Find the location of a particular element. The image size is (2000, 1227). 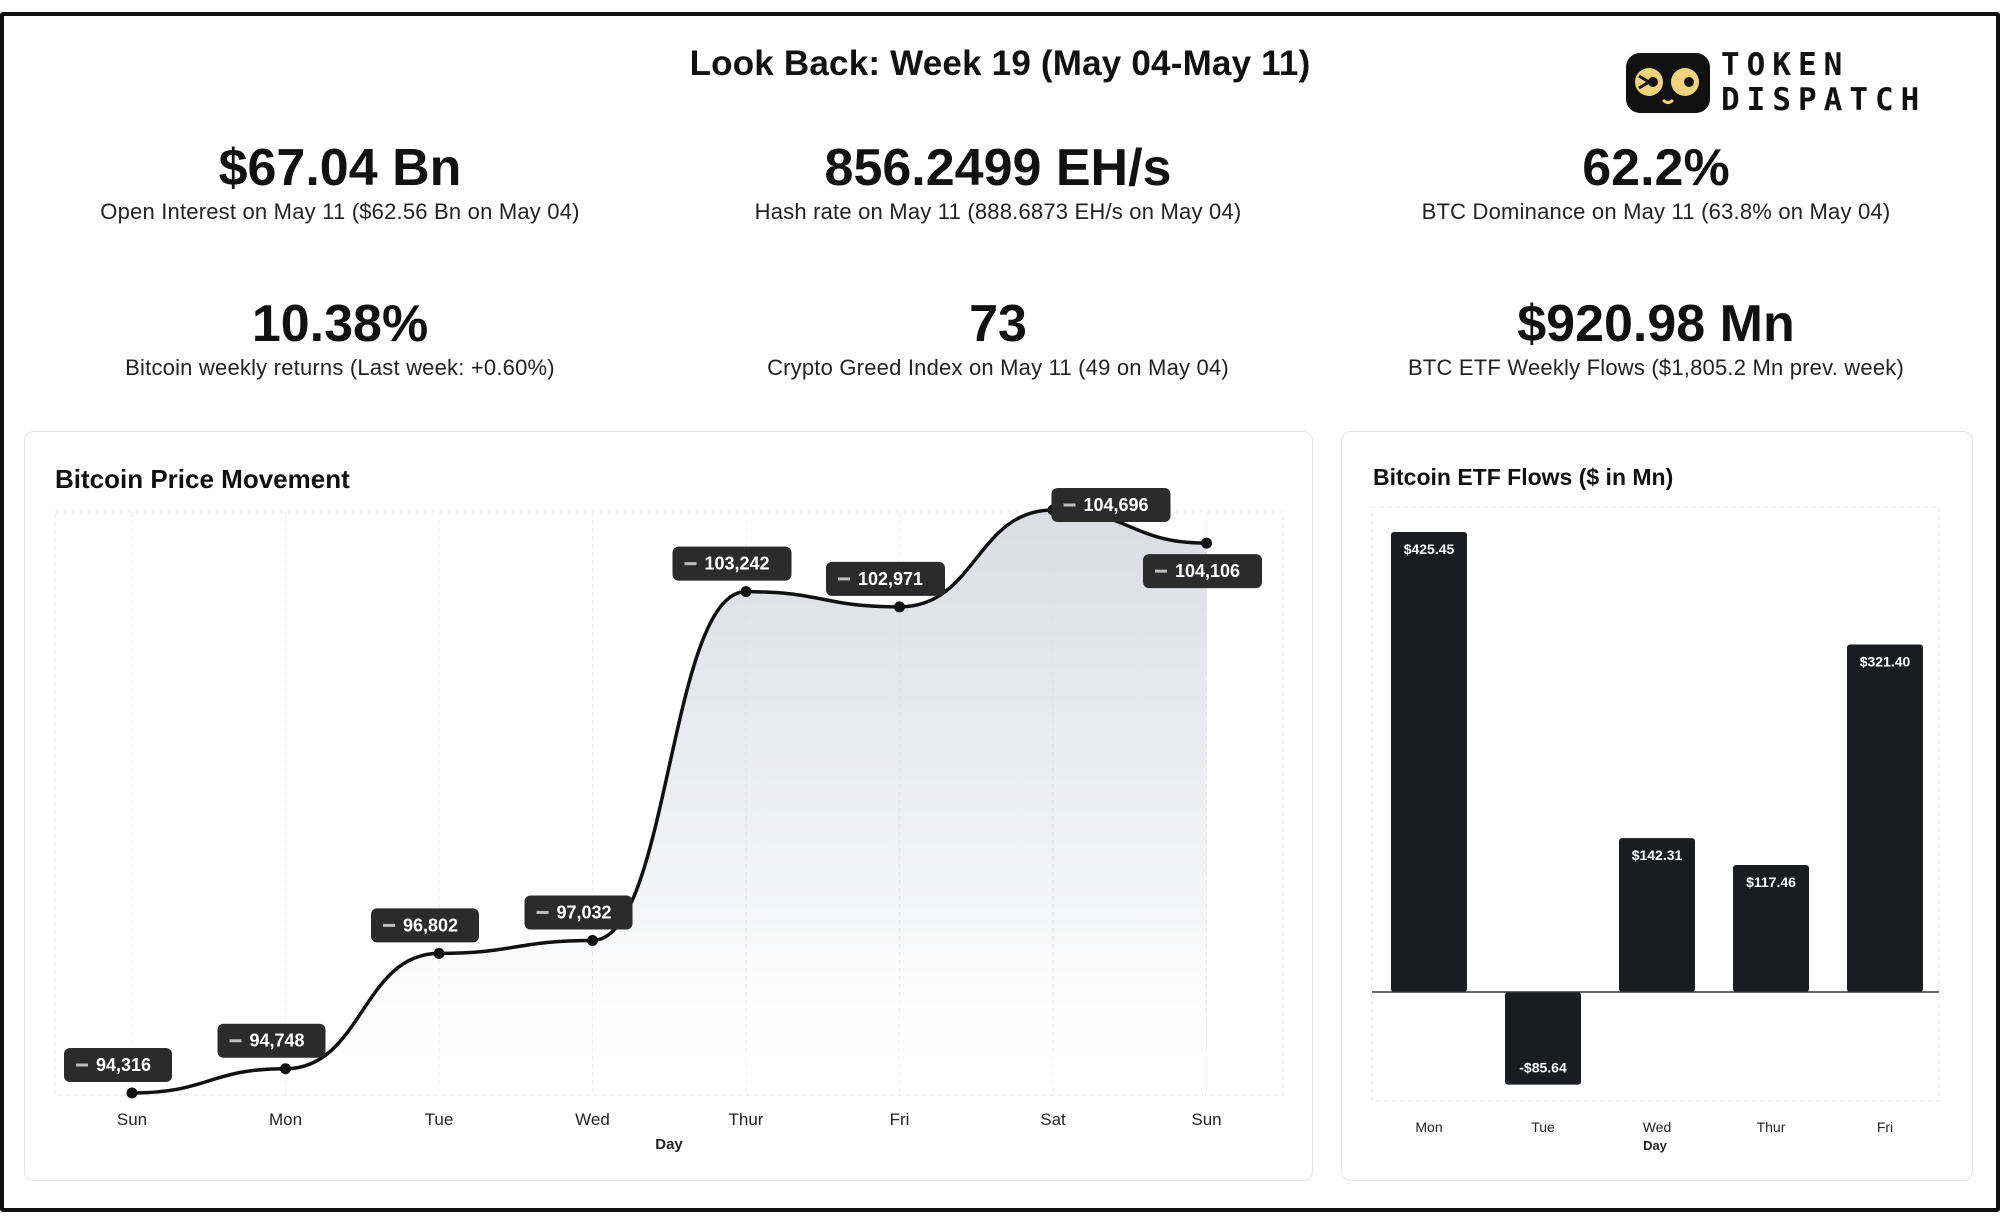

stat-value: 856.2499 EH/s is located at coordinates (998, 168).